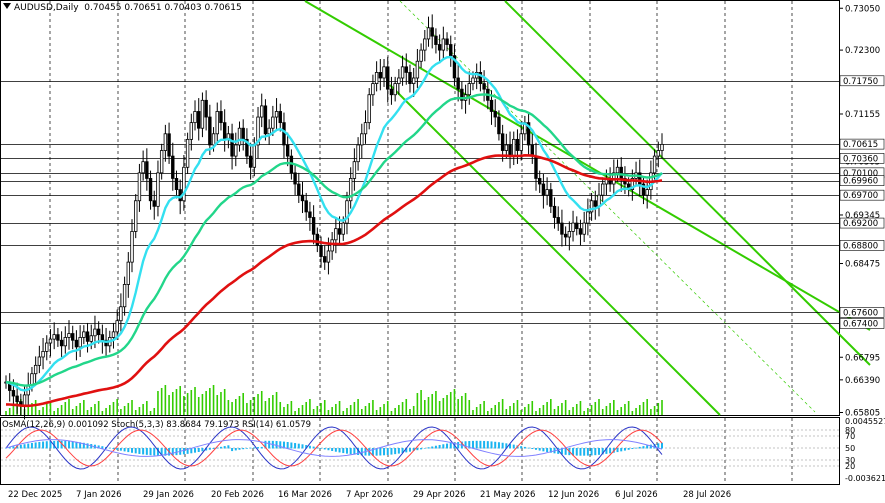 The width and height of the screenshot is (885, 503). I want to click on time-label: 29 Jan 2026, so click(168, 495).